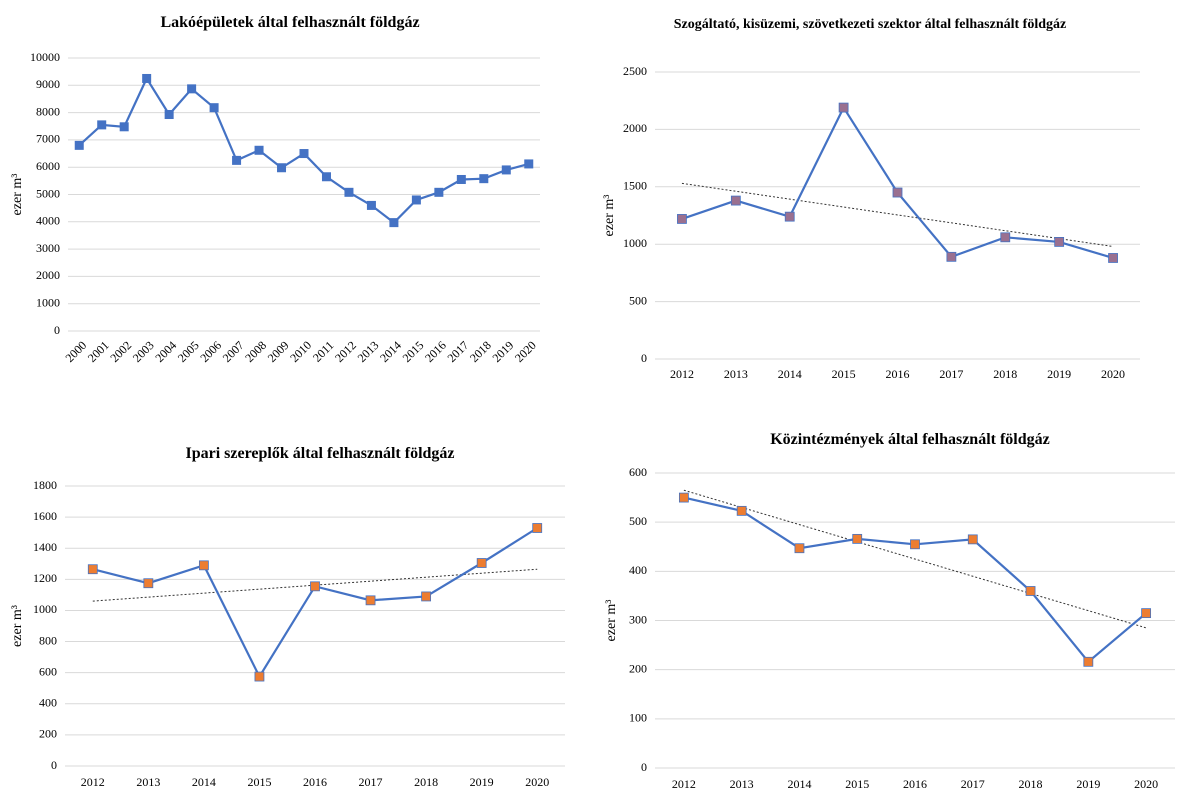 This screenshot has width=1178, height=794. I want to click on y-tick-label: 1400, so click(45, 547).